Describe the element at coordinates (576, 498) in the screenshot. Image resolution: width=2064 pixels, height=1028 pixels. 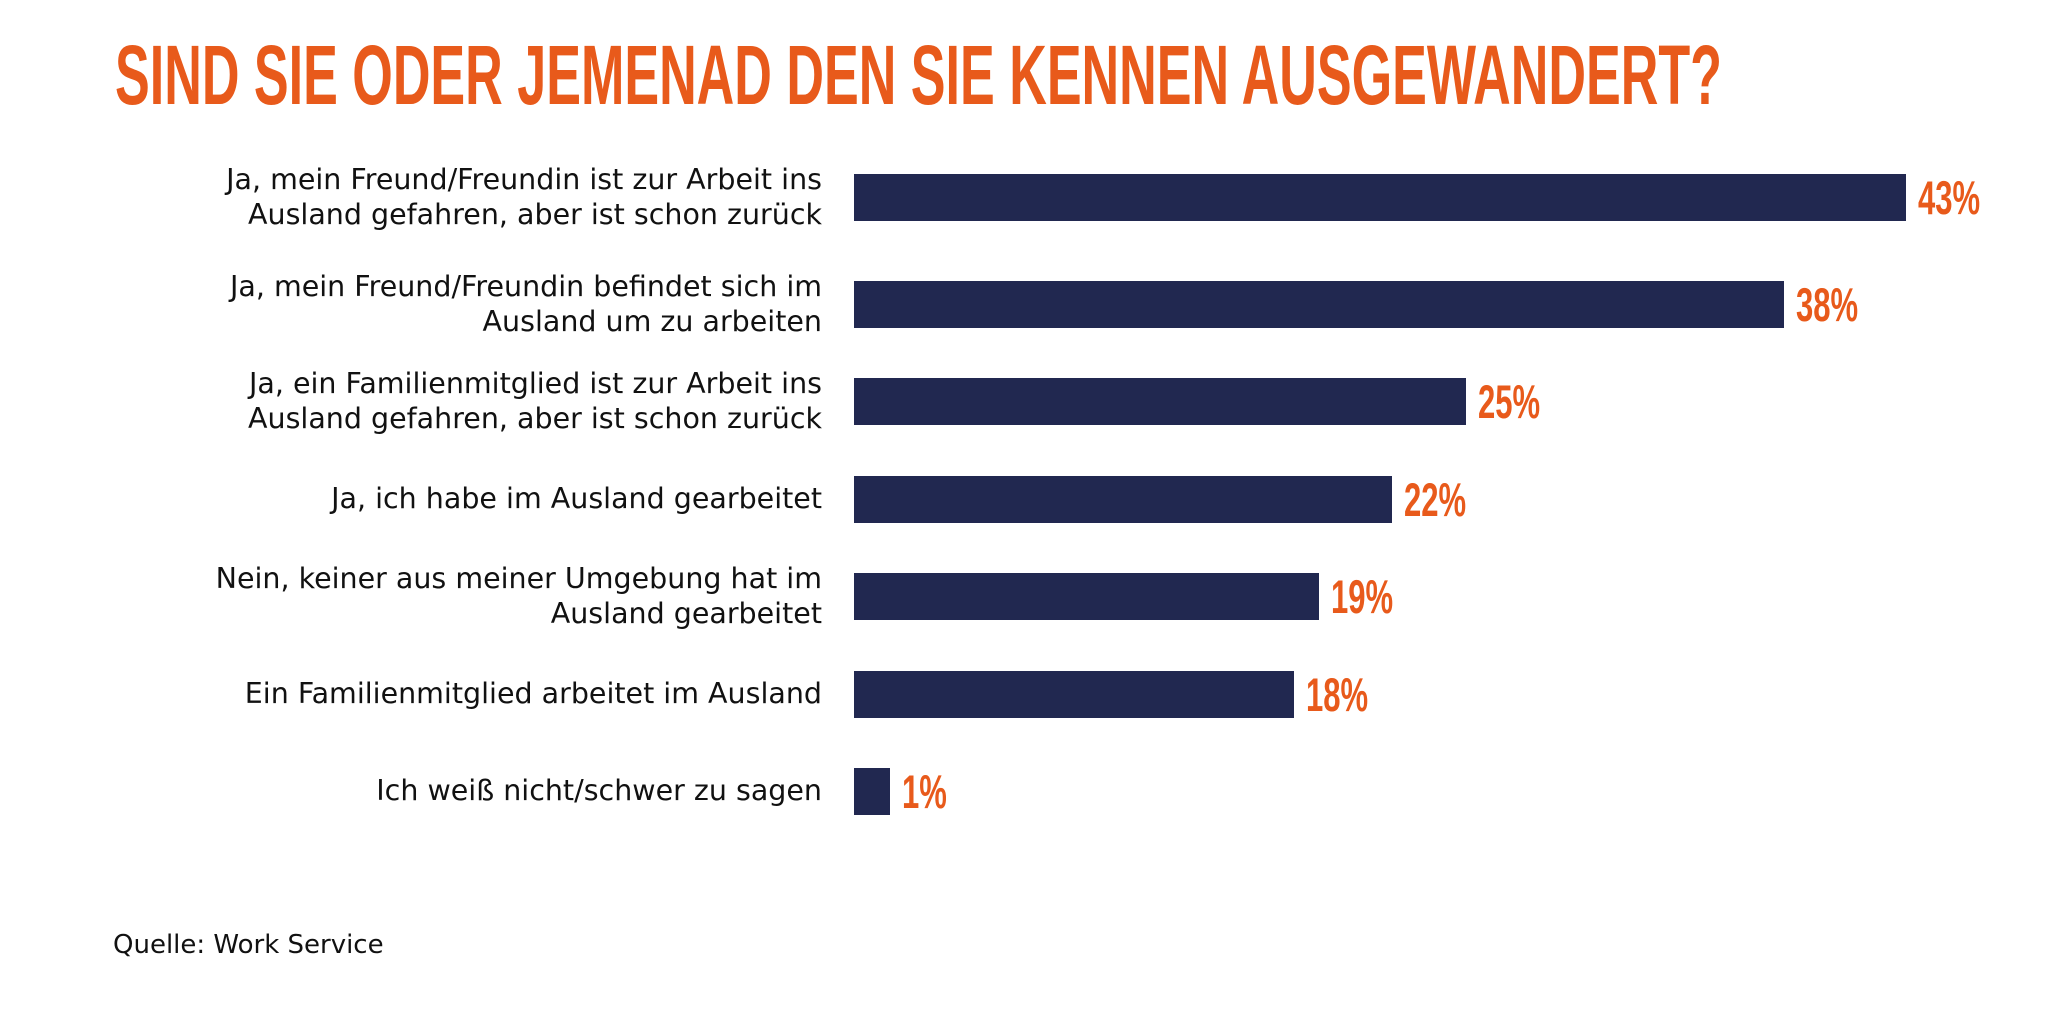
I see `category-label: Ja, ich habe im Ausland gearbeitet` at that location.